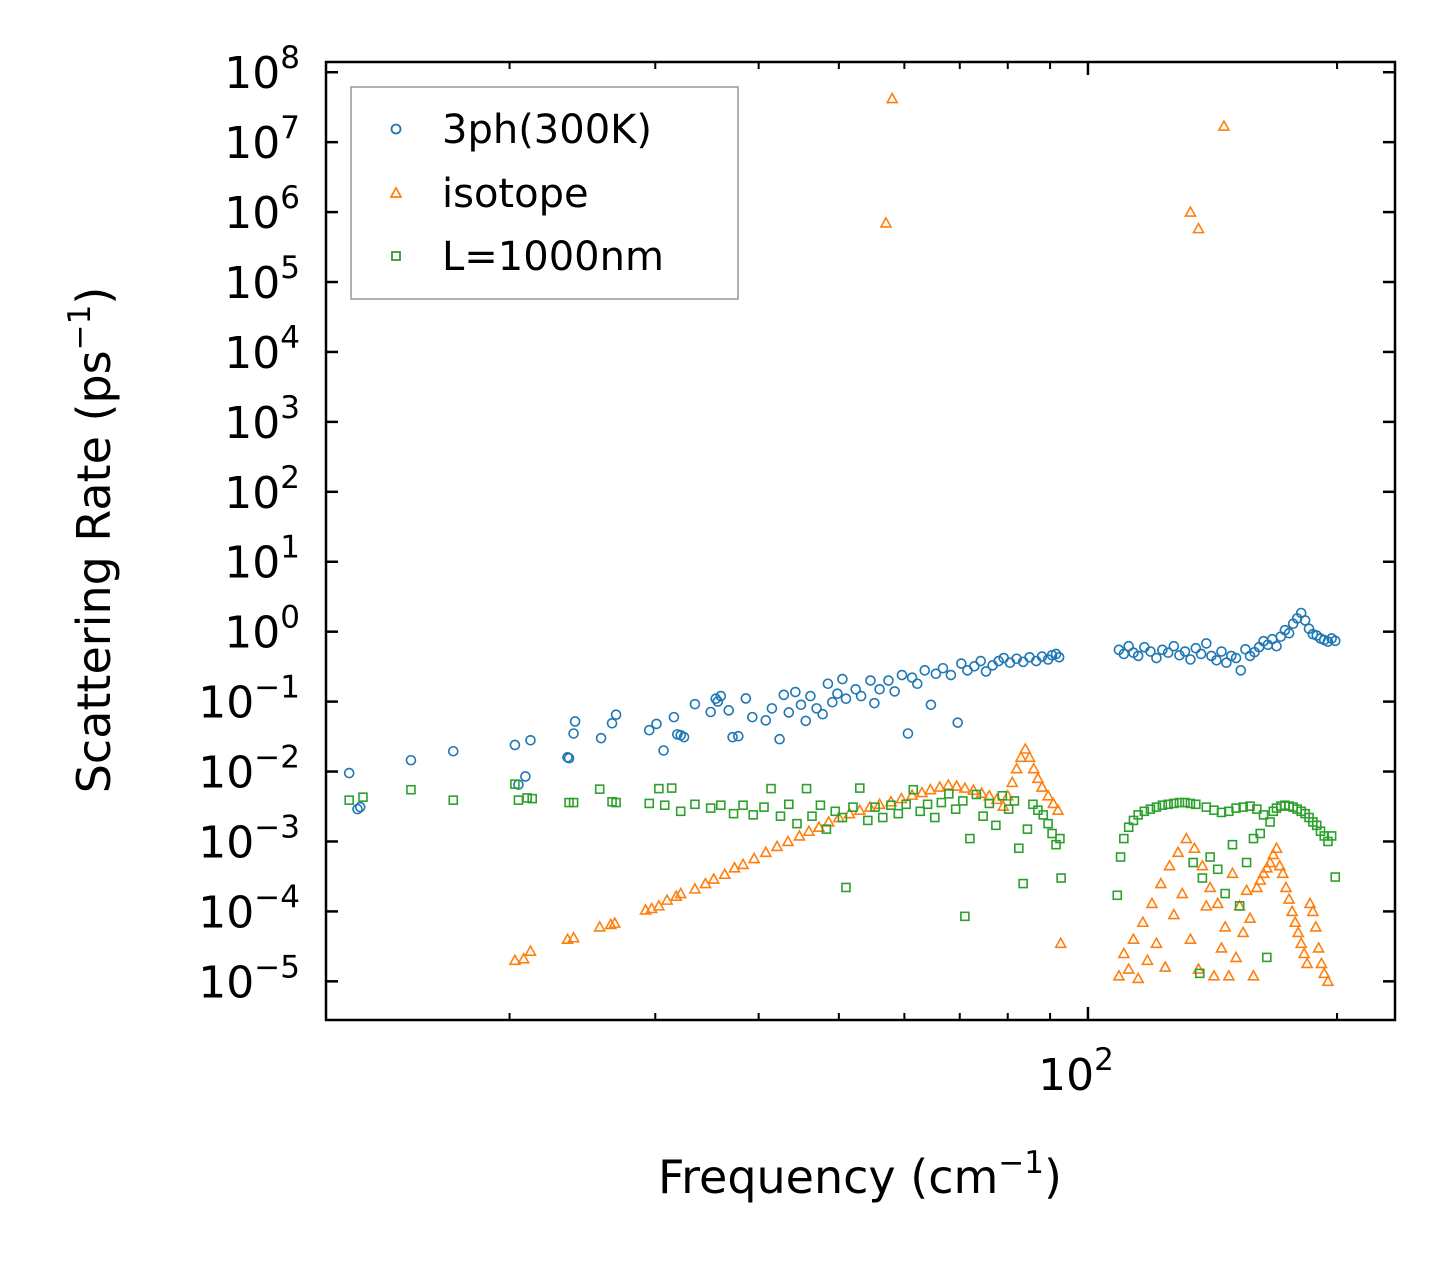 The image size is (1455, 1268). What do you see at coordinates (860, 1174) in the screenshot?
I see `x-axis-title: Frequency (cm−1)` at bounding box center [860, 1174].